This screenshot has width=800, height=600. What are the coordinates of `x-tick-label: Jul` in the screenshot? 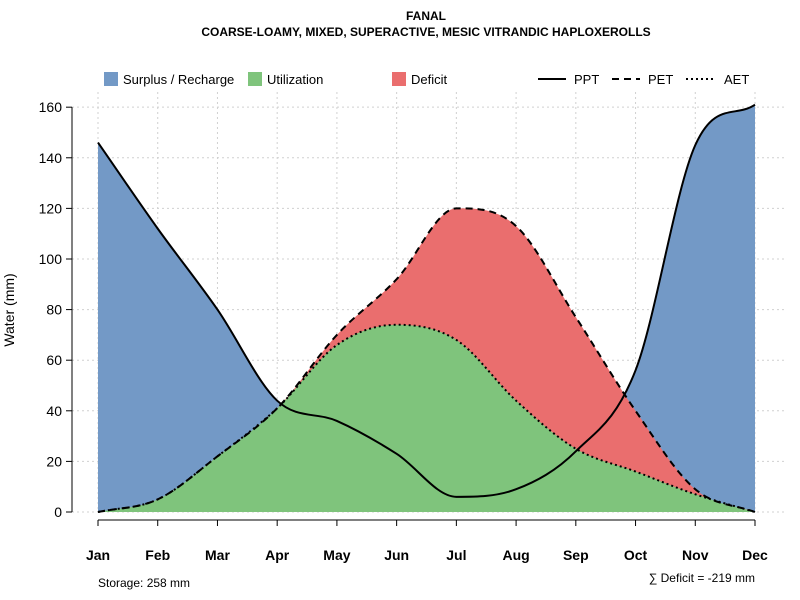 It's located at (456, 555).